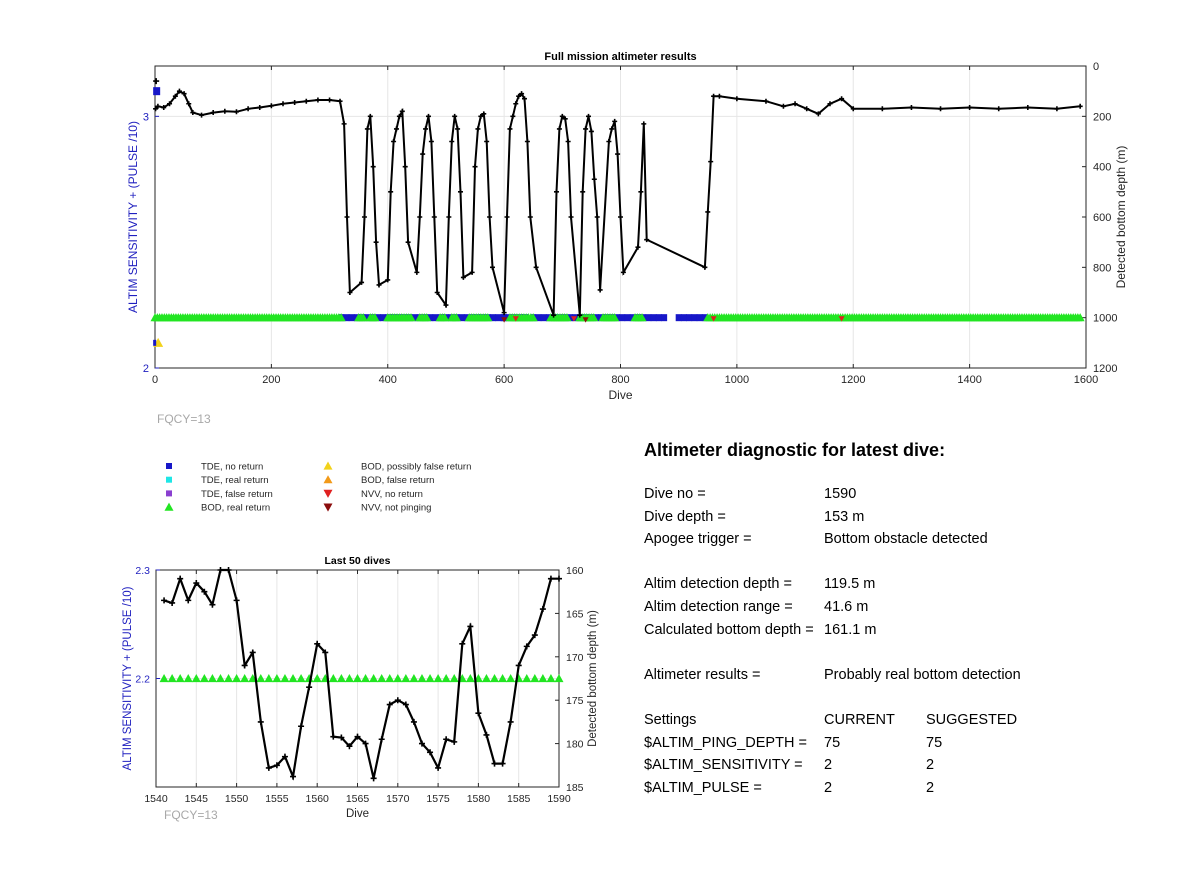 Image resolution: width=1200 pixels, height=885 pixels. What do you see at coordinates (1105, 319) in the screenshot?
I see `y2-tick-label: 1000` at bounding box center [1105, 319].